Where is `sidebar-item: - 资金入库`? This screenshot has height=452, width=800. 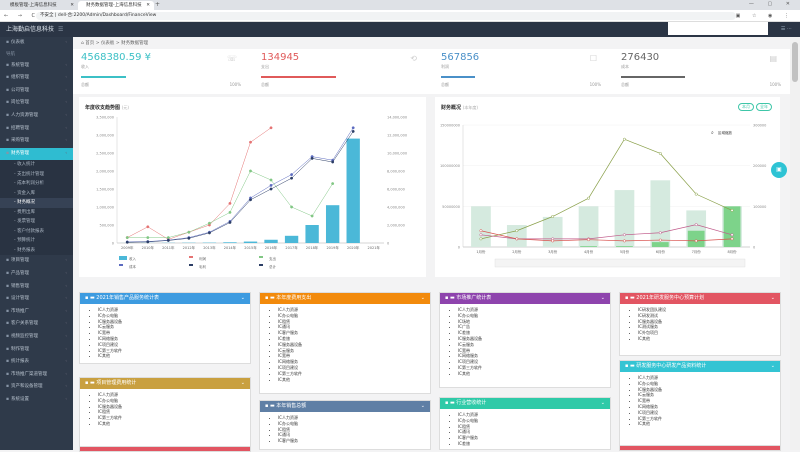 sidebar-item: - 资金入库 is located at coordinates (36, 194).